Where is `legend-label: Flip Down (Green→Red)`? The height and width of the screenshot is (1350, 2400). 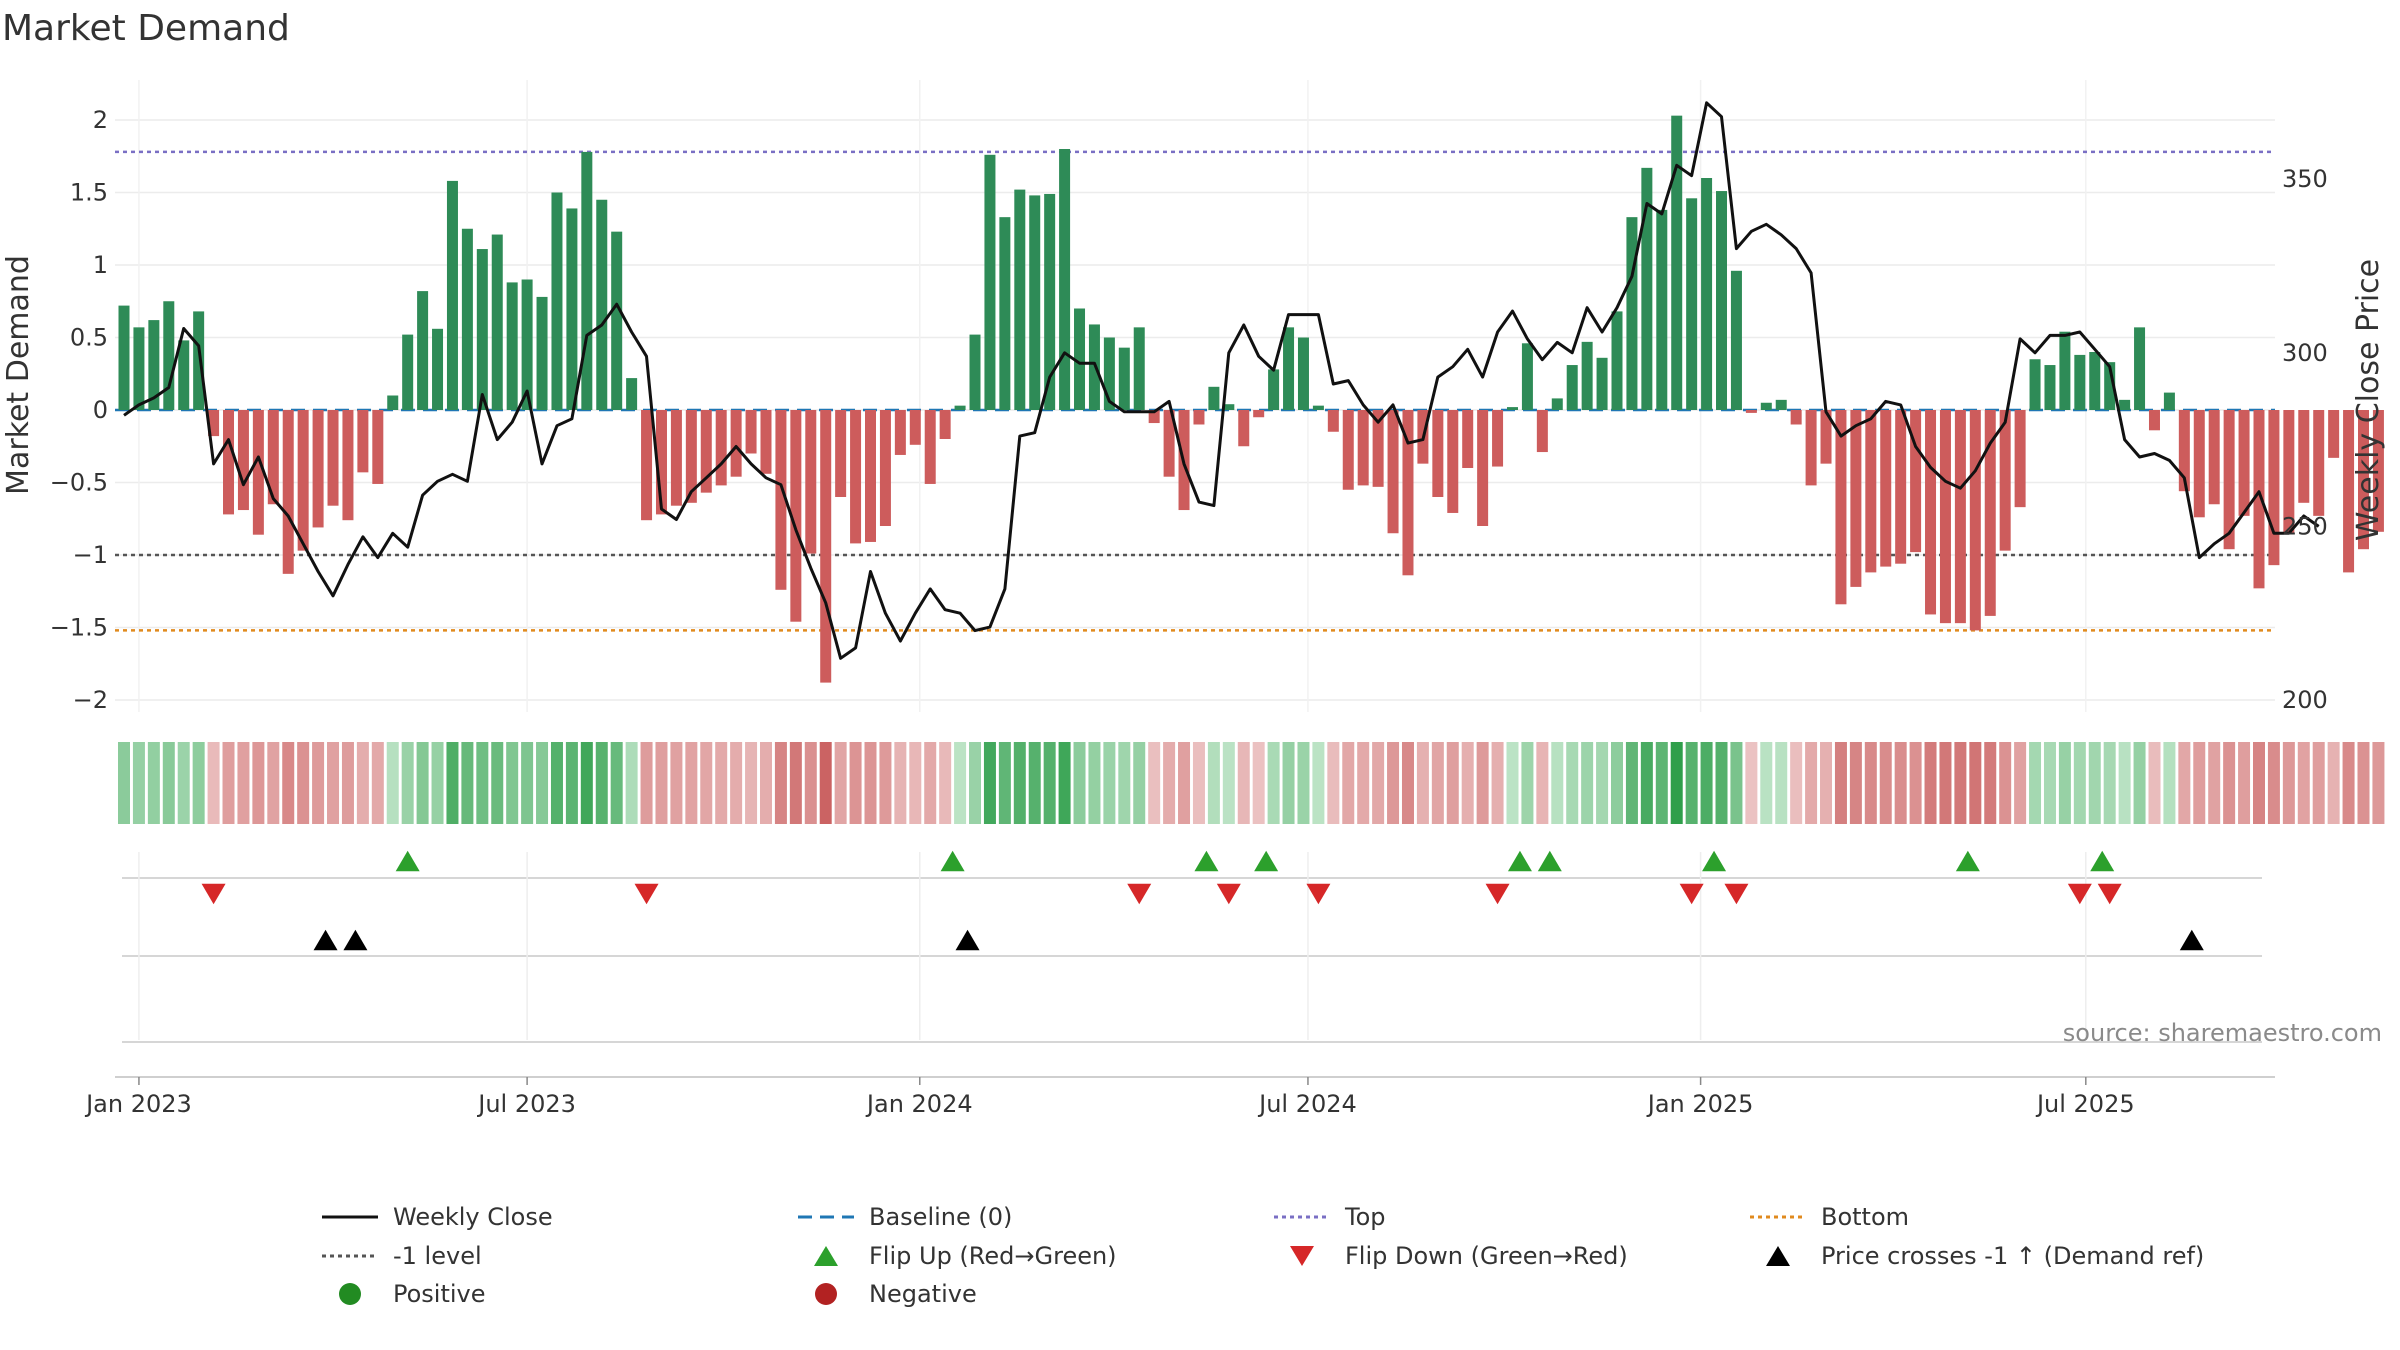
legend-label: Flip Down (Green→Red) is located at coordinates (1486, 1256).